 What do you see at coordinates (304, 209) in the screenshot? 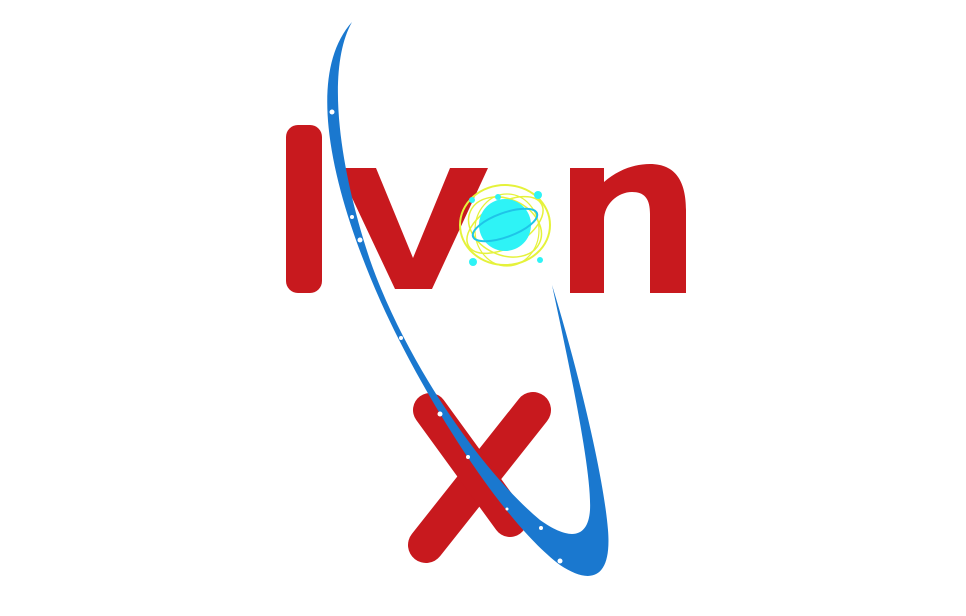
I see `letter-i` at bounding box center [304, 209].